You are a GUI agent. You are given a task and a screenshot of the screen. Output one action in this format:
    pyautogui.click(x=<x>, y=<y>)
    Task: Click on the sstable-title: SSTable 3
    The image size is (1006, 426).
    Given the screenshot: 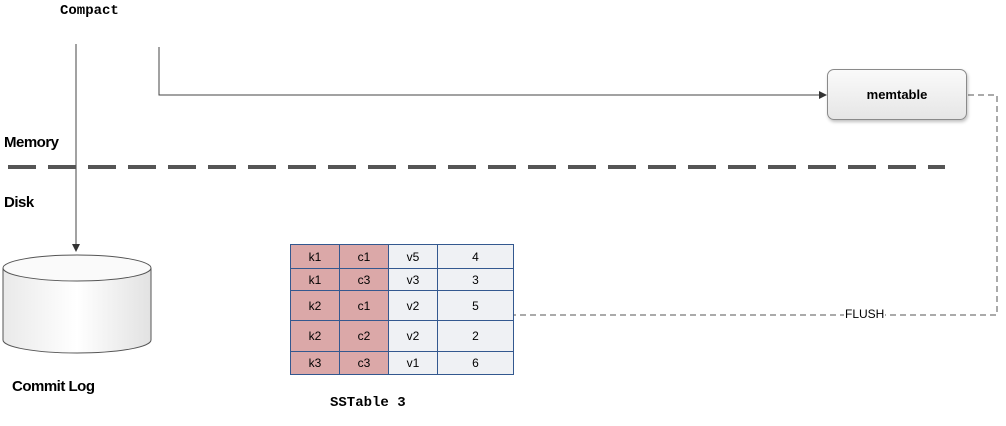 What is the action you would take?
    pyautogui.click(x=368, y=403)
    